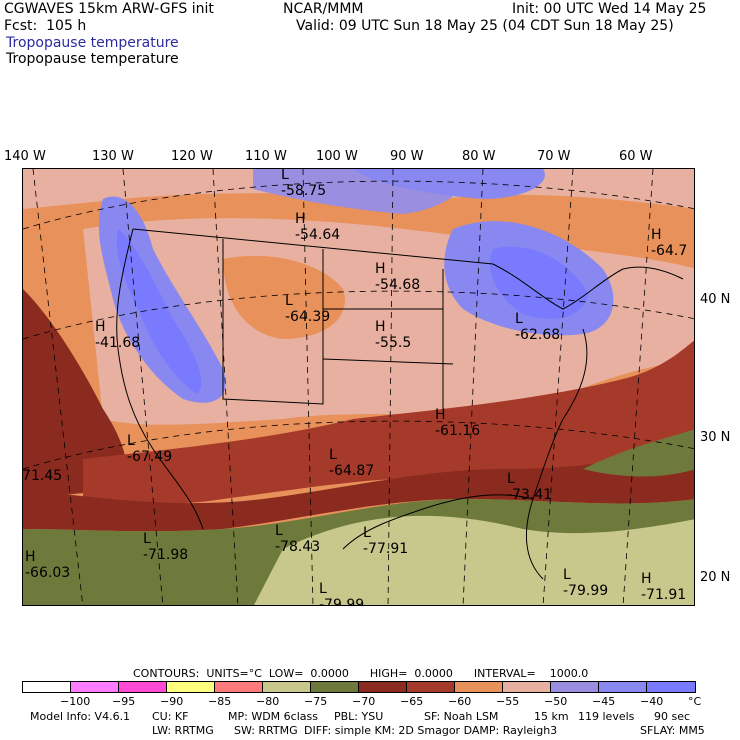  I want to click on init-time: Init: 00 UTC Wed 14 May 25, so click(609, 9).